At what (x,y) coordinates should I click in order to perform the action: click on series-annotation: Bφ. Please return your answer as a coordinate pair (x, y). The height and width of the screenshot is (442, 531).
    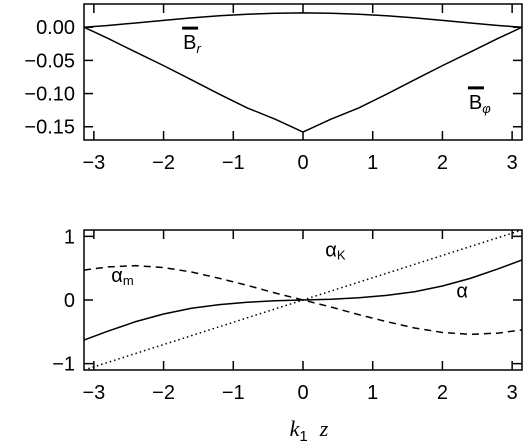
    Looking at the image, I should click on (480, 104).